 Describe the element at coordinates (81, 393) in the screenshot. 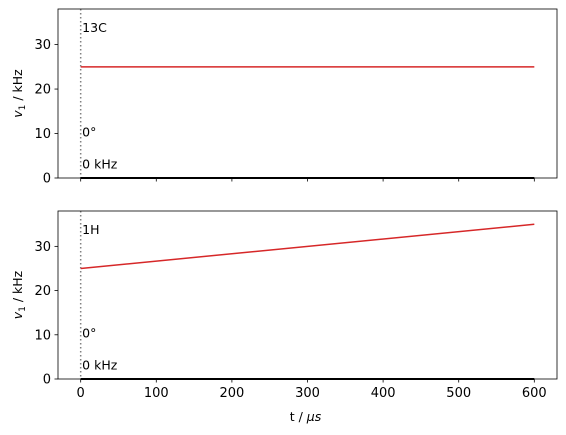

I see `x-tick-label: 0` at that location.